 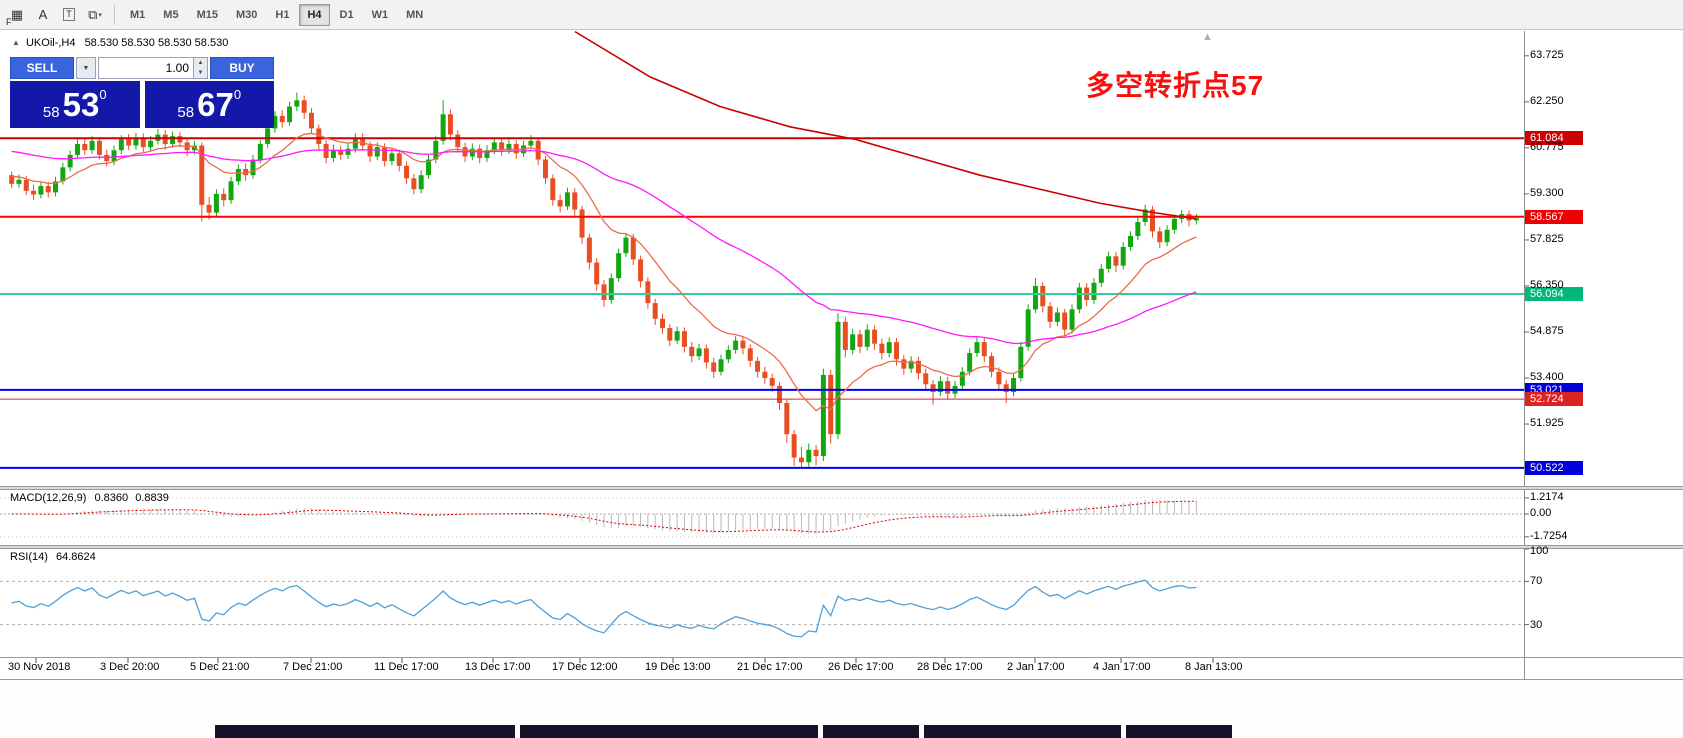 I want to click on drawing-toolbar-group: ▦ A T ⧉ ▾, so click(x=56, y=15).